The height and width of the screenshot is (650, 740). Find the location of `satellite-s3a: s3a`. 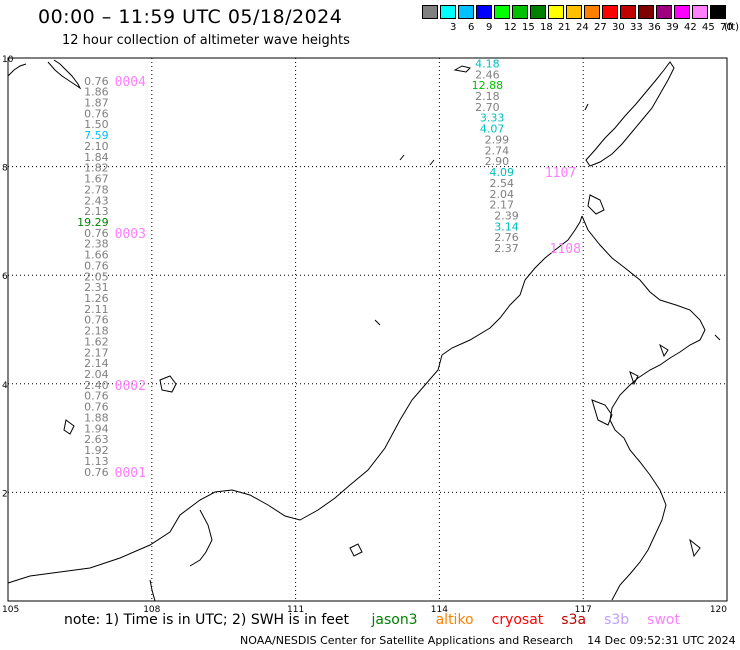

satellite-s3a: s3a is located at coordinates (574, 620).